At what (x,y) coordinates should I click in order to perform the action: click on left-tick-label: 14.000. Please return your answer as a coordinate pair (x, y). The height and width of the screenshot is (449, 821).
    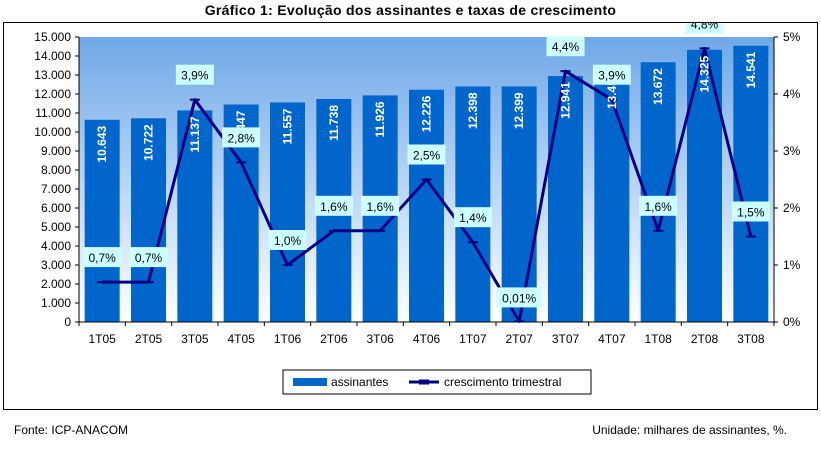
    Looking at the image, I should click on (52, 56).